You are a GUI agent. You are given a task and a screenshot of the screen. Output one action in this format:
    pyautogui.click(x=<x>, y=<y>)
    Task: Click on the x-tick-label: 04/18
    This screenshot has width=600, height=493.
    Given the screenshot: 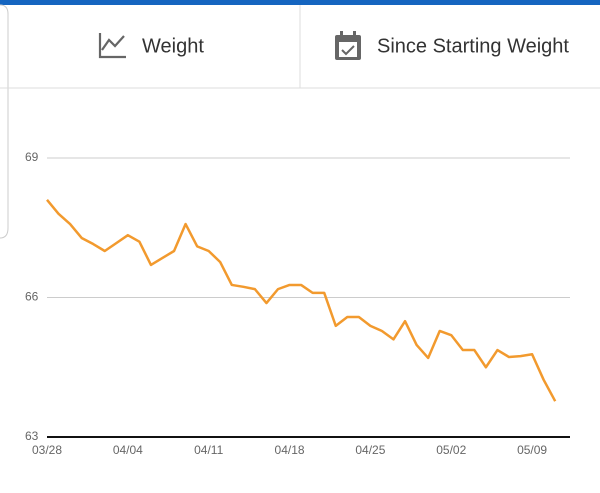 What is the action you would take?
    pyautogui.click(x=290, y=450)
    